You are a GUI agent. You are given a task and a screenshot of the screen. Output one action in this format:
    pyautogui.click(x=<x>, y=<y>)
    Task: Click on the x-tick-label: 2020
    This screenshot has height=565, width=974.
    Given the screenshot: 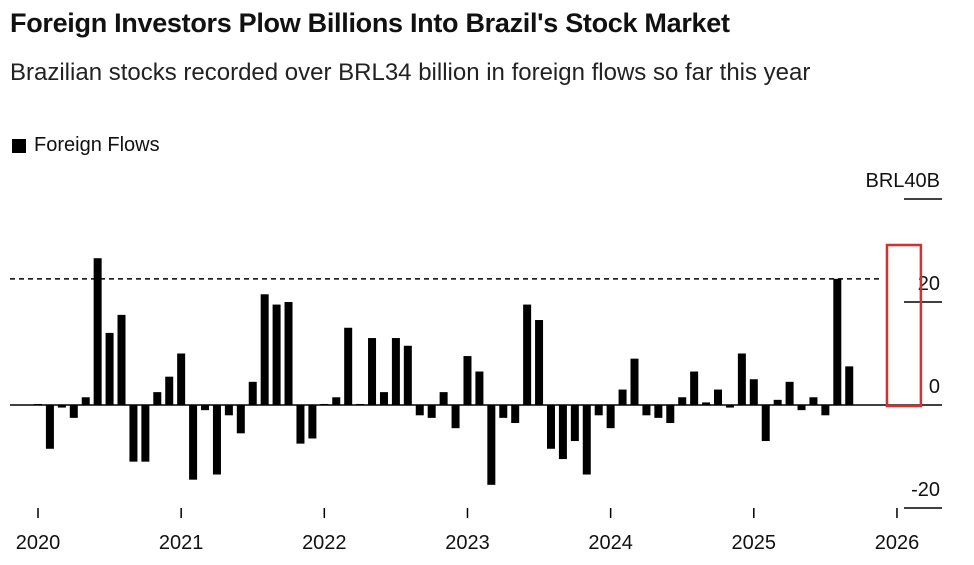 What is the action you would take?
    pyautogui.click(x=38, y=543)
    